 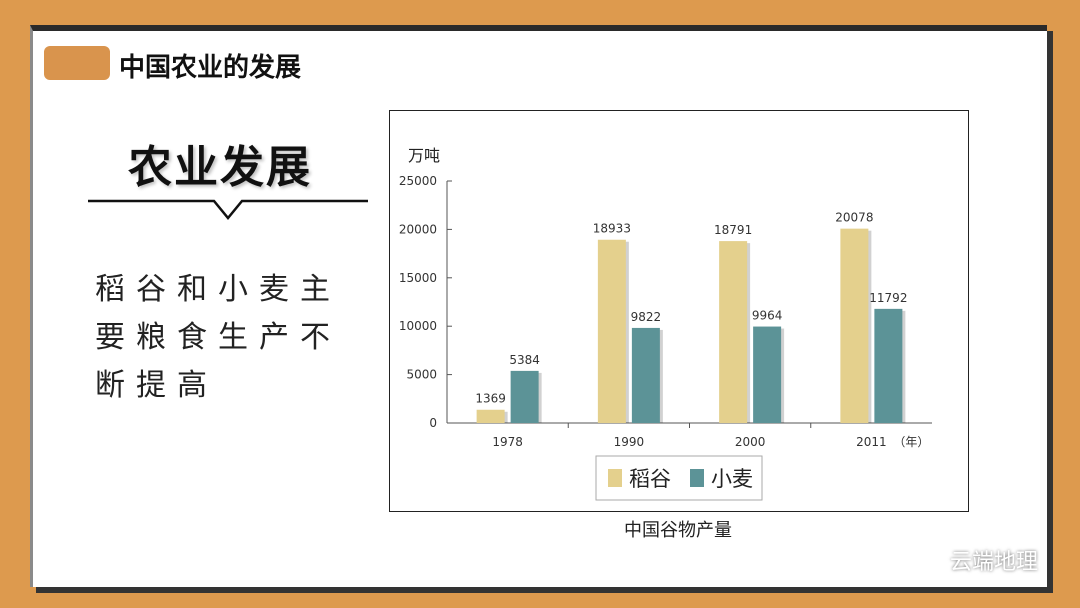 What do you see at coordinates (218, 337) in the screenshot?
I see `section-description: 稻谷和小麦主要粮食生产不断提高` at bounding box center [218, 337].